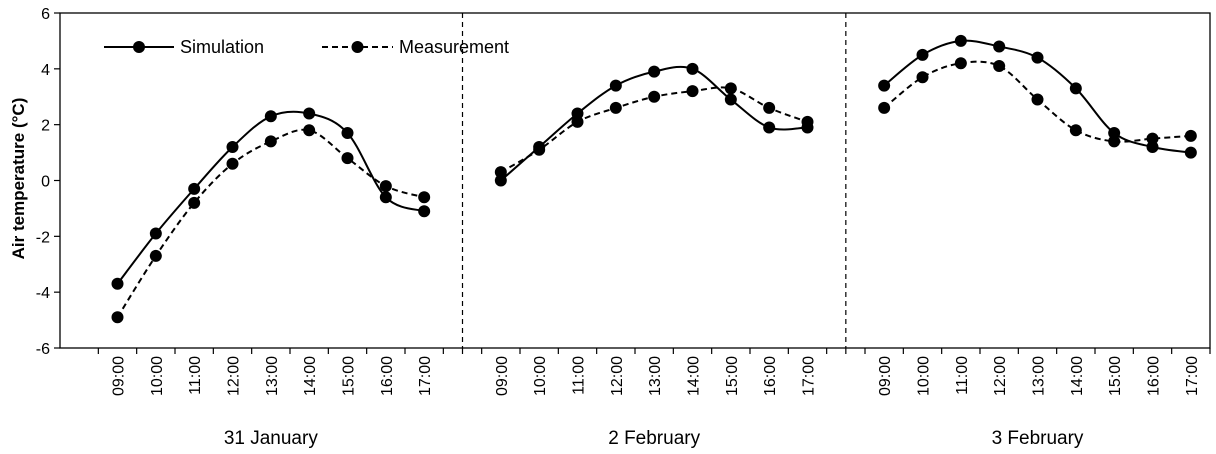  I want to click on y-tick-label: 0, so click(45, 182).